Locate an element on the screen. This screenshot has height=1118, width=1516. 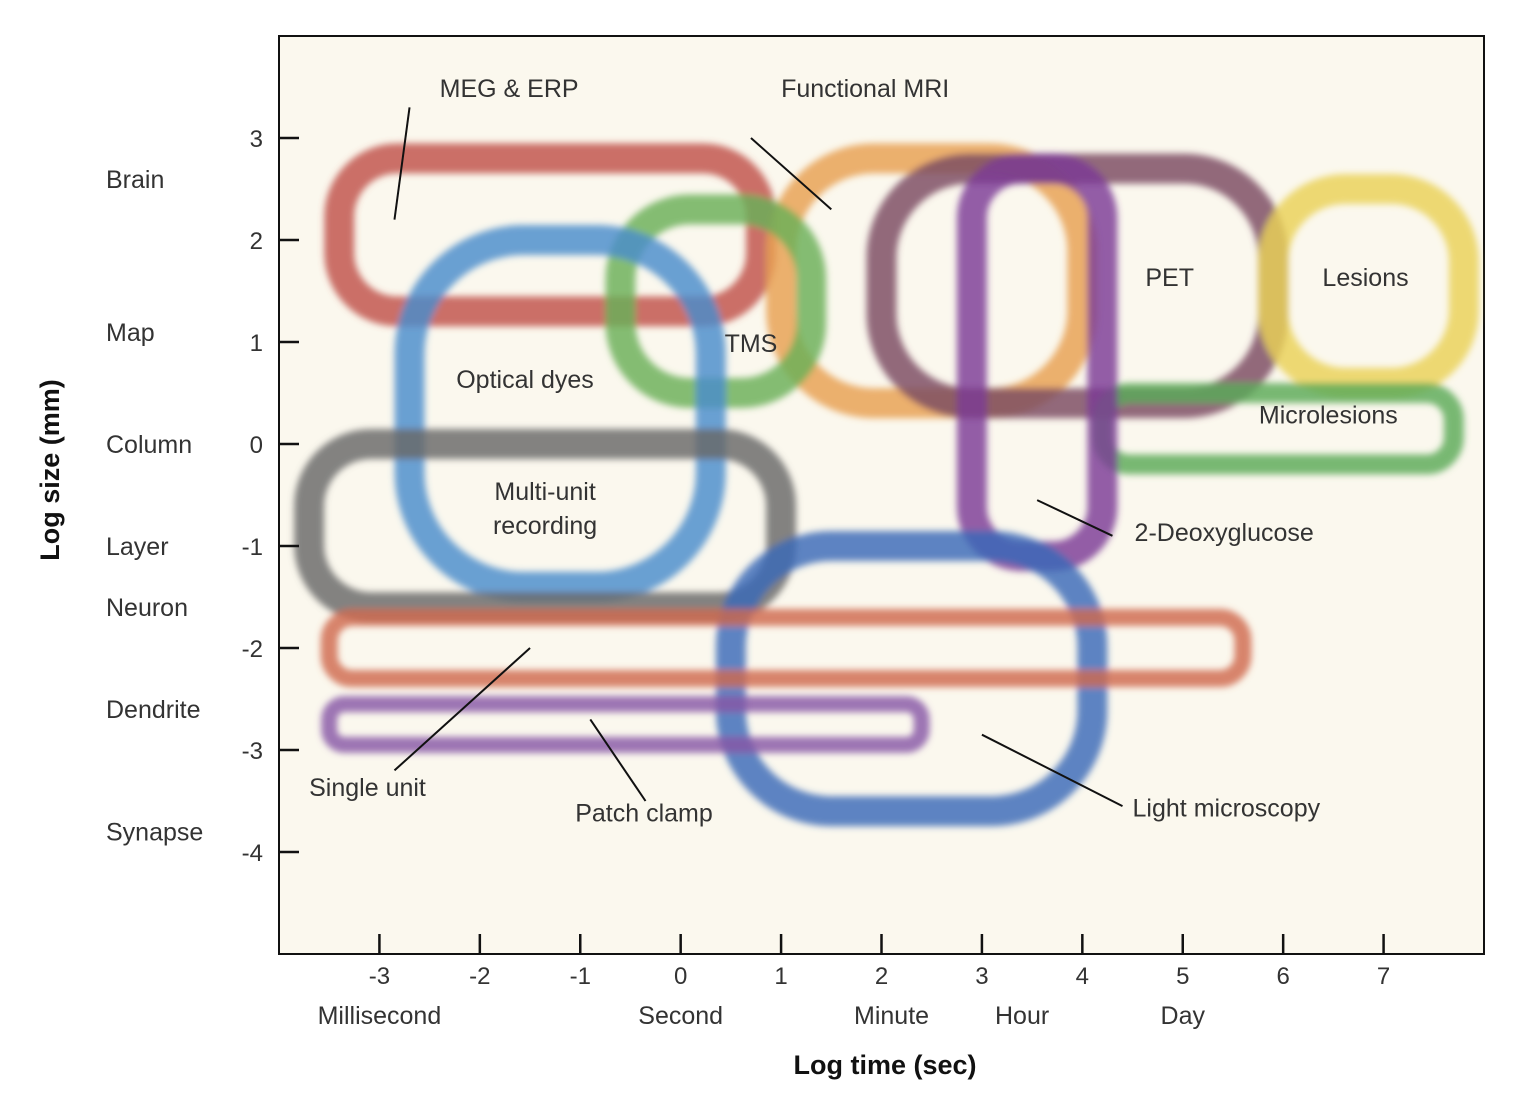
y-tick-label: -2 is located at coordinates (252, 649).